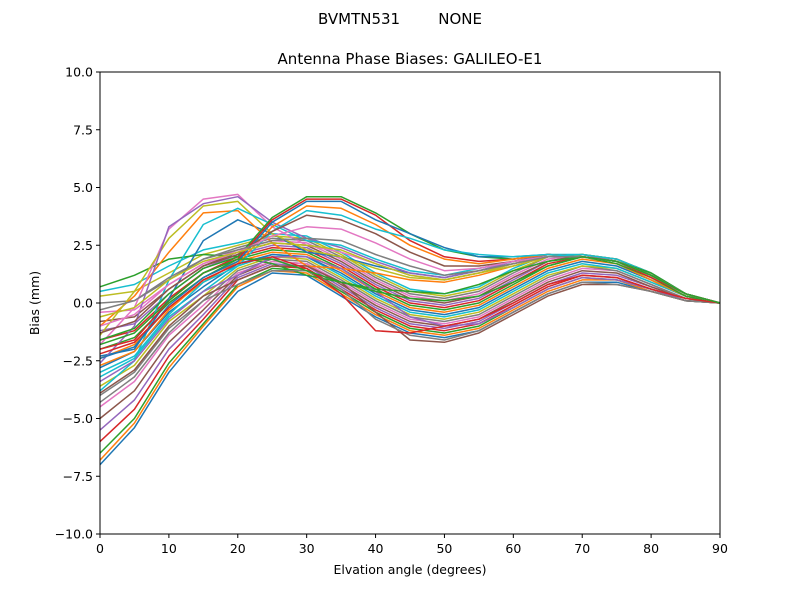 This screenshot has width=800, height=604. Describe the element at coordinates (376, 548) in the screenshot. I see `x-tick-label: 40` at that location.